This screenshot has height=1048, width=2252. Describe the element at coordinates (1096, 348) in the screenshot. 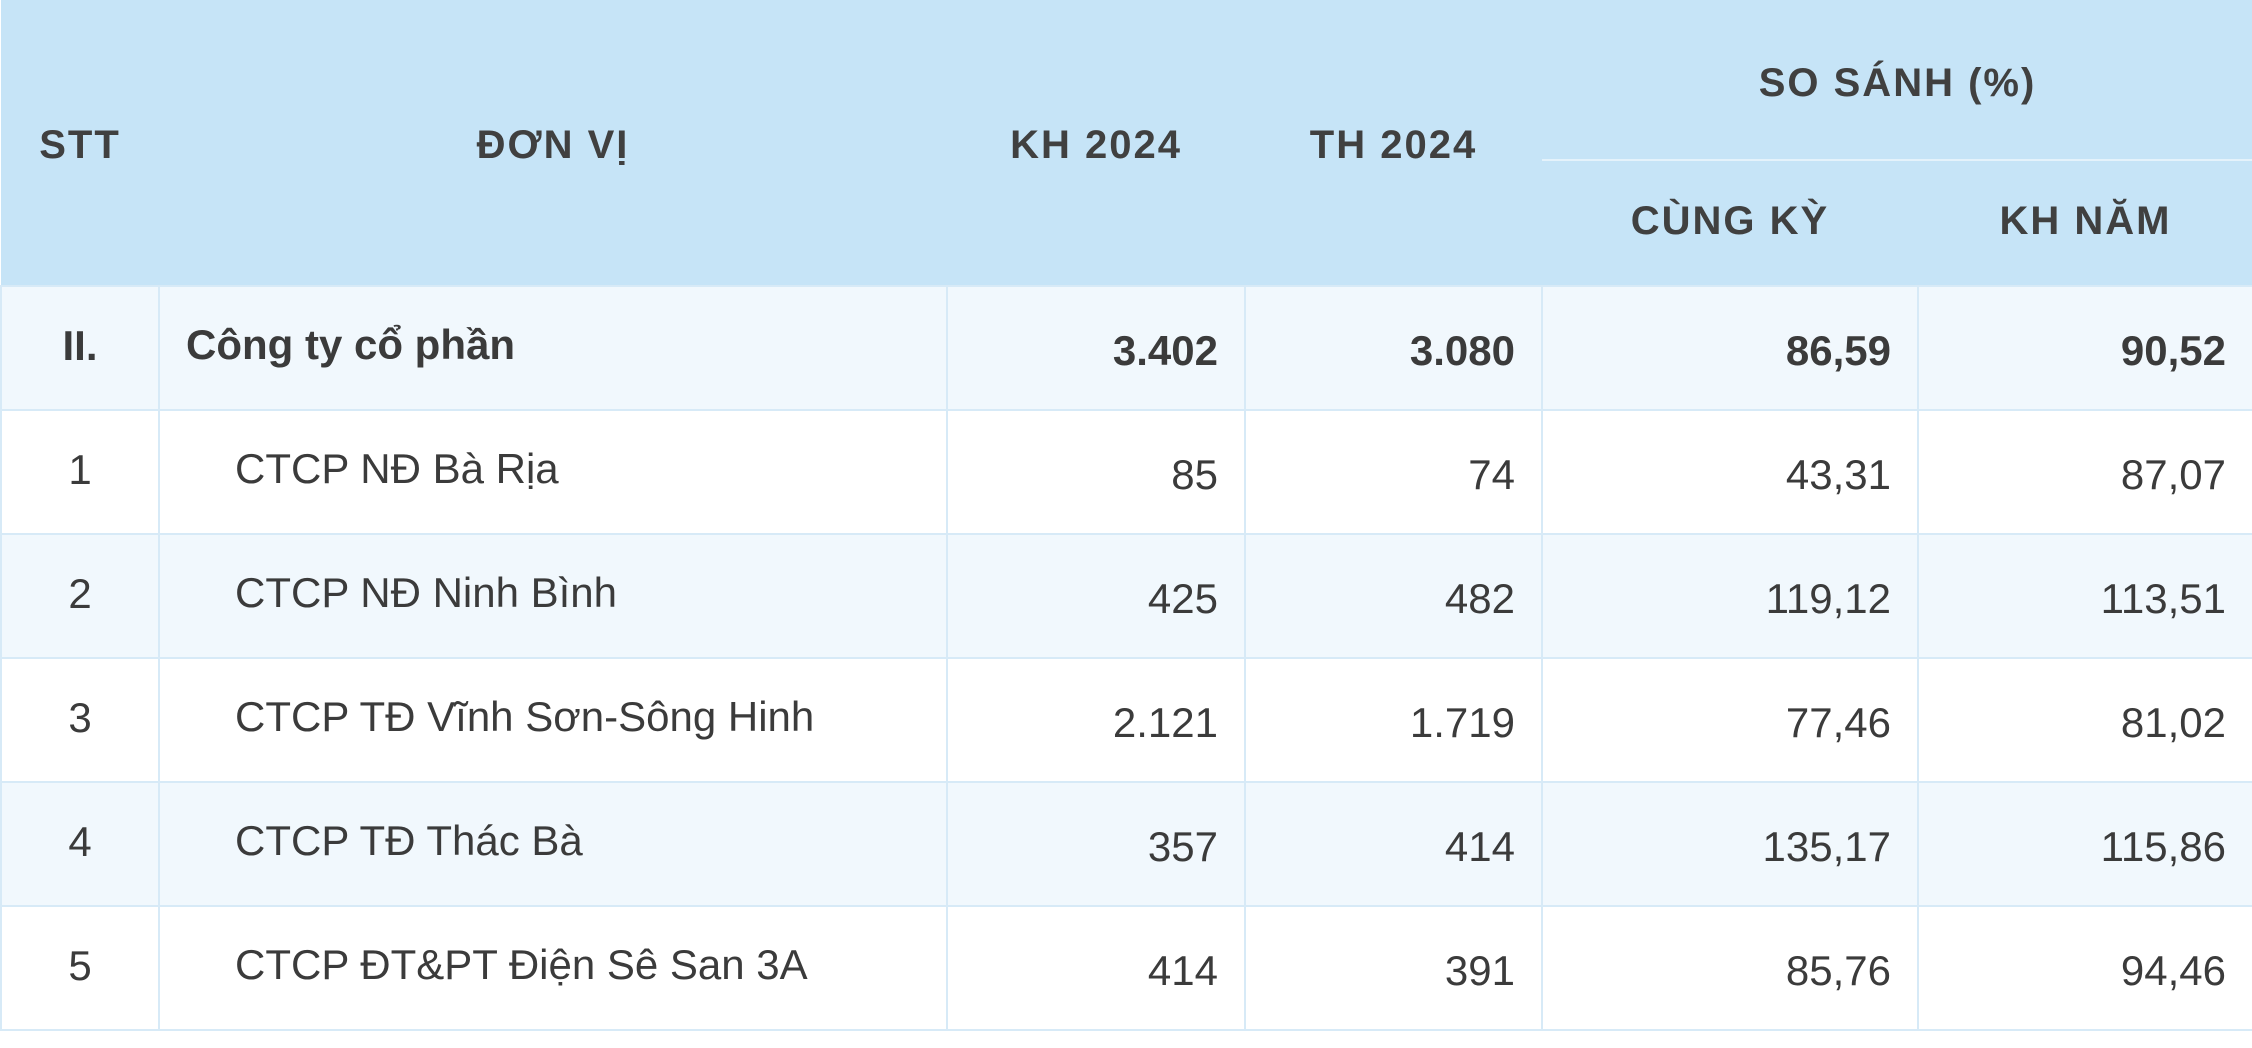

I see `cell-kh-2024: 3.402` at that location.